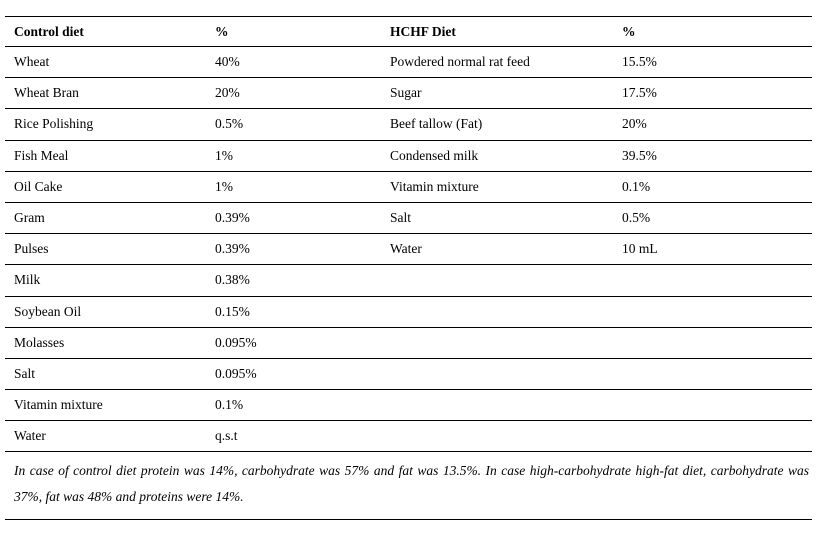 The width and height of the screenshot is (819, 540). What do you see at coordinates (105, 249) in the screenshot?
I see `ingredient-cell: Pulses` at bounding box center [105, 249].